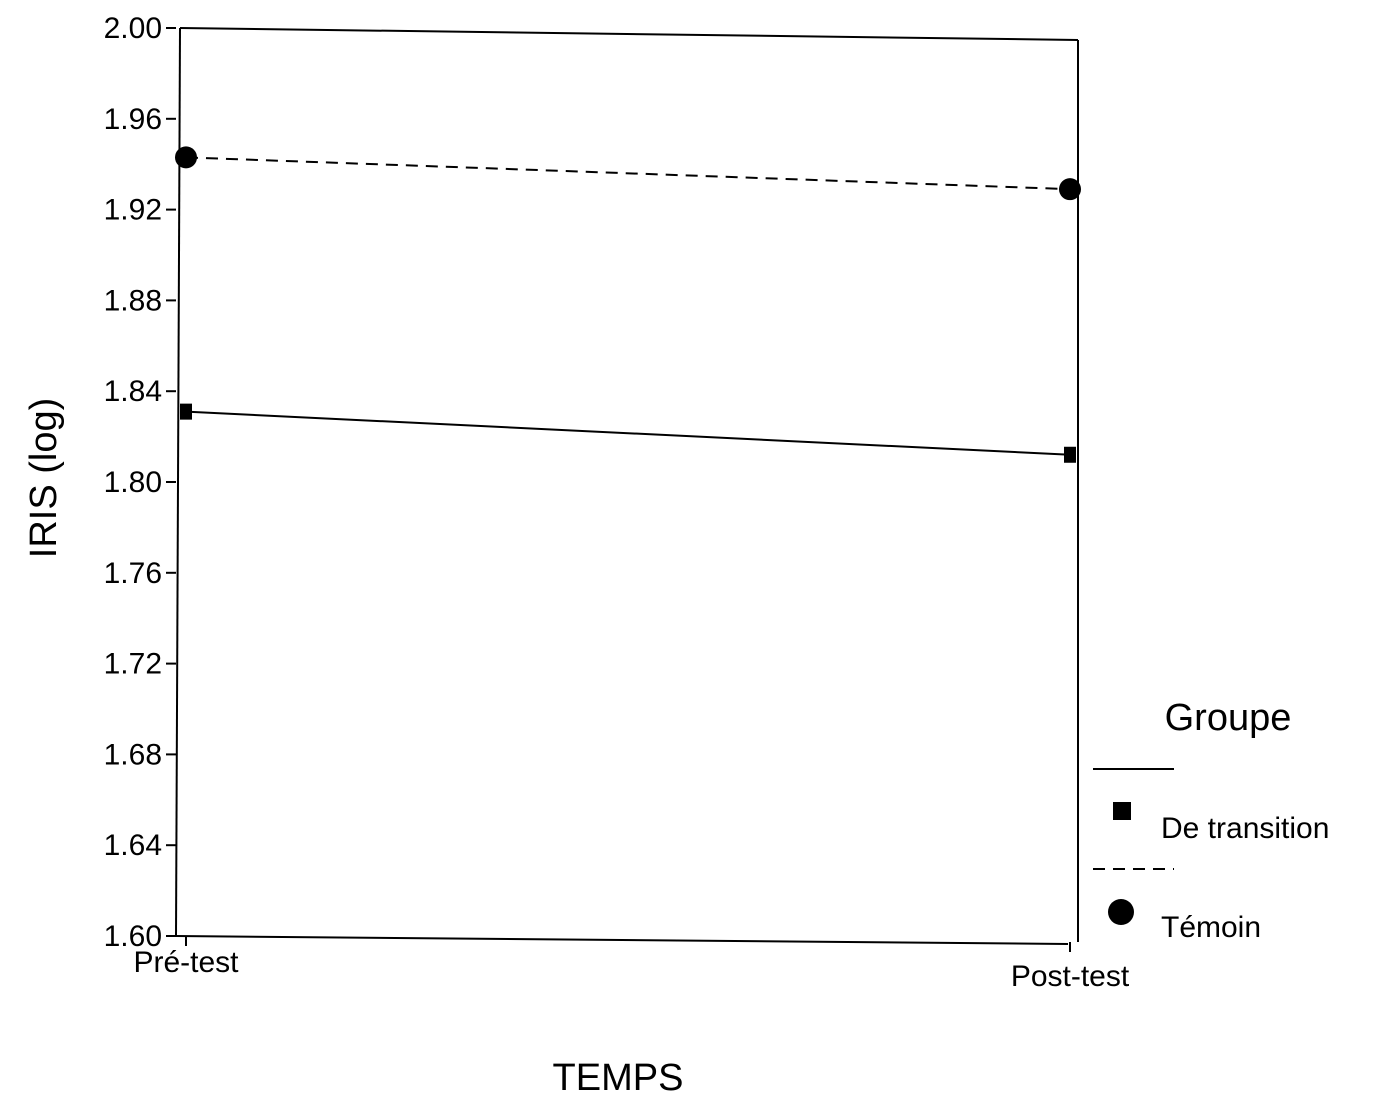 This screenshot has height=1102, width=1377. What do you see at coordinates (133, 664) in the screenshot?
I see `y-tick-label: 1.72` at bounding box center [133, 664].